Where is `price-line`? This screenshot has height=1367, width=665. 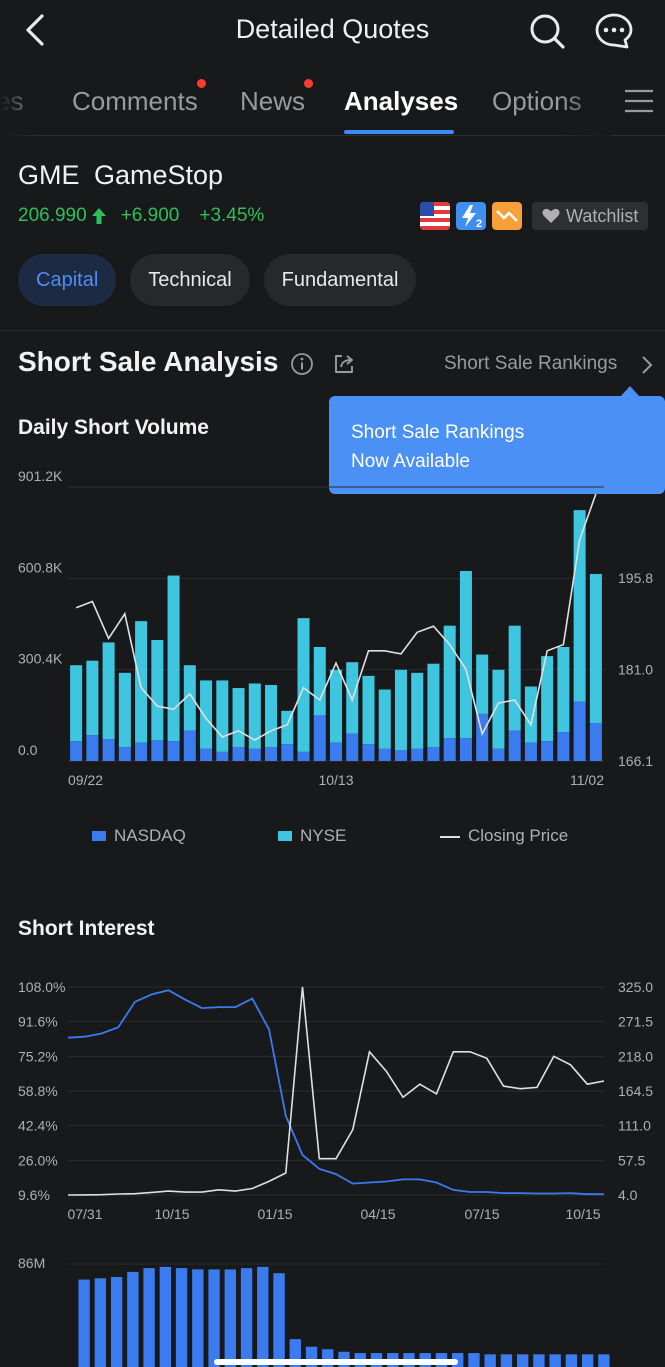
price-line is located at coordinates (336, 1091).